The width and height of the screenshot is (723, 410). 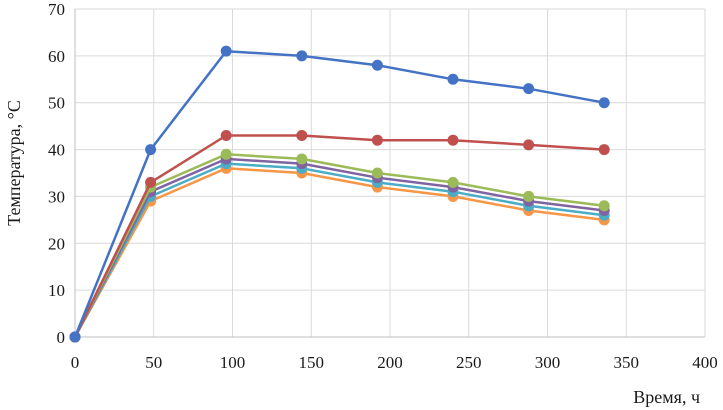 I want to click on x-tick-label: 150, so click(x=312, y=362).